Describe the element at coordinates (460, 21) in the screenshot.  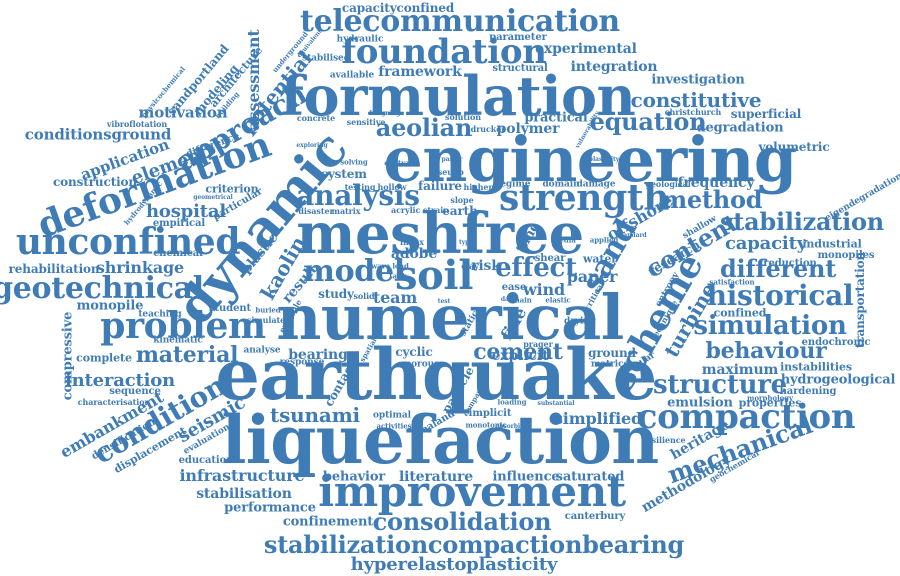
I see `word-telecommunication: telecommunication` at that location.